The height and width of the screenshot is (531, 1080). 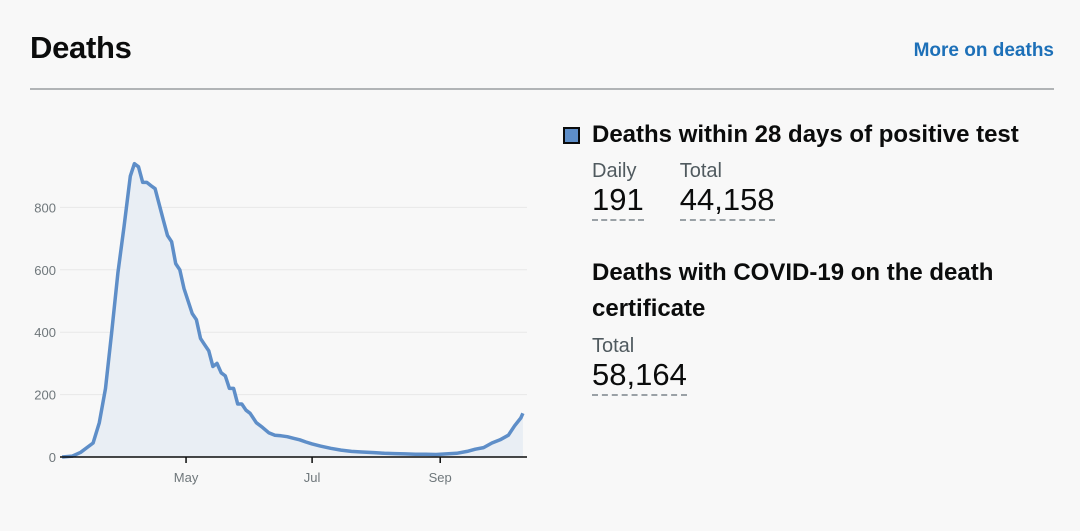 I want to click on y-tick-label: 400, so click(x=45, y=332).